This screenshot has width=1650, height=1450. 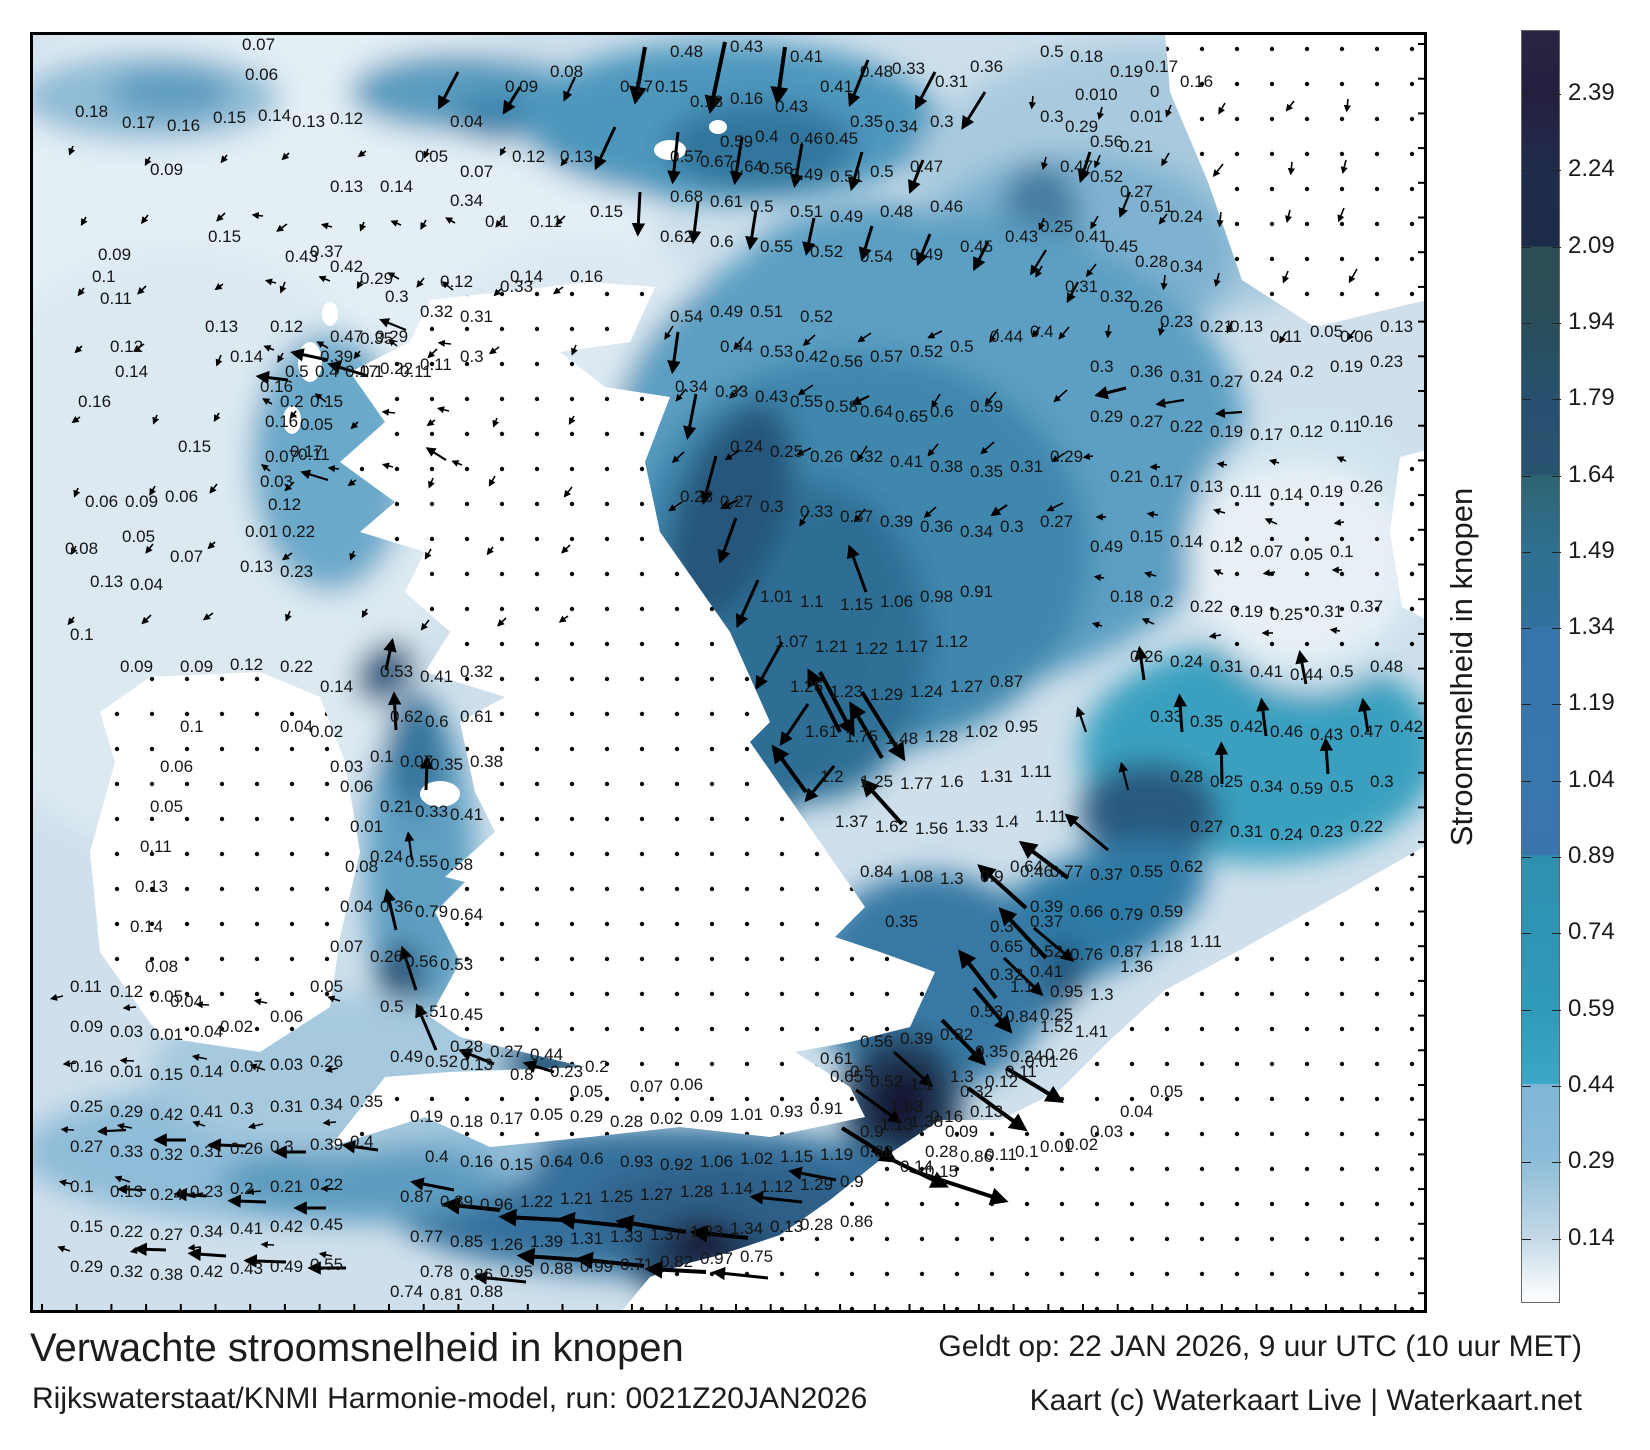 What do you see at coordinates (686, 51) in the screenshot?
I see `current-speed-label: 0.48` at bounding box center [686, 51].